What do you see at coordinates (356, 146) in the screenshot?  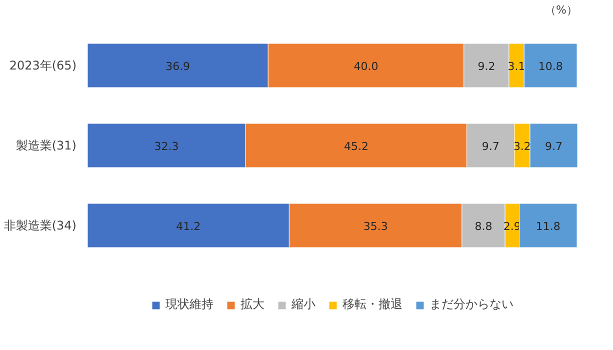 I see `data-label: 45.2` at bounding box center [356, 146].